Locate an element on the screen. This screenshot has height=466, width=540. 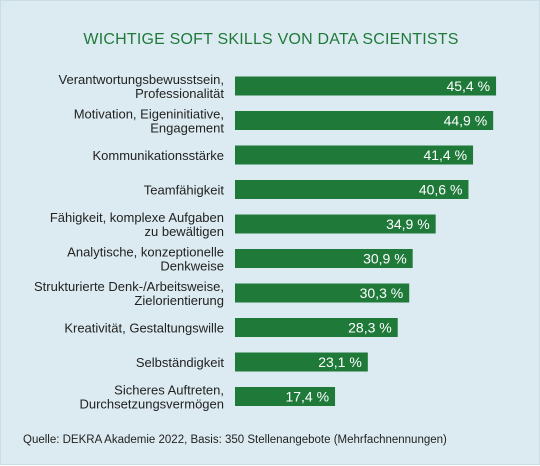
bar-value-label-8: 23,1 % is located at coordinates (340, 362).